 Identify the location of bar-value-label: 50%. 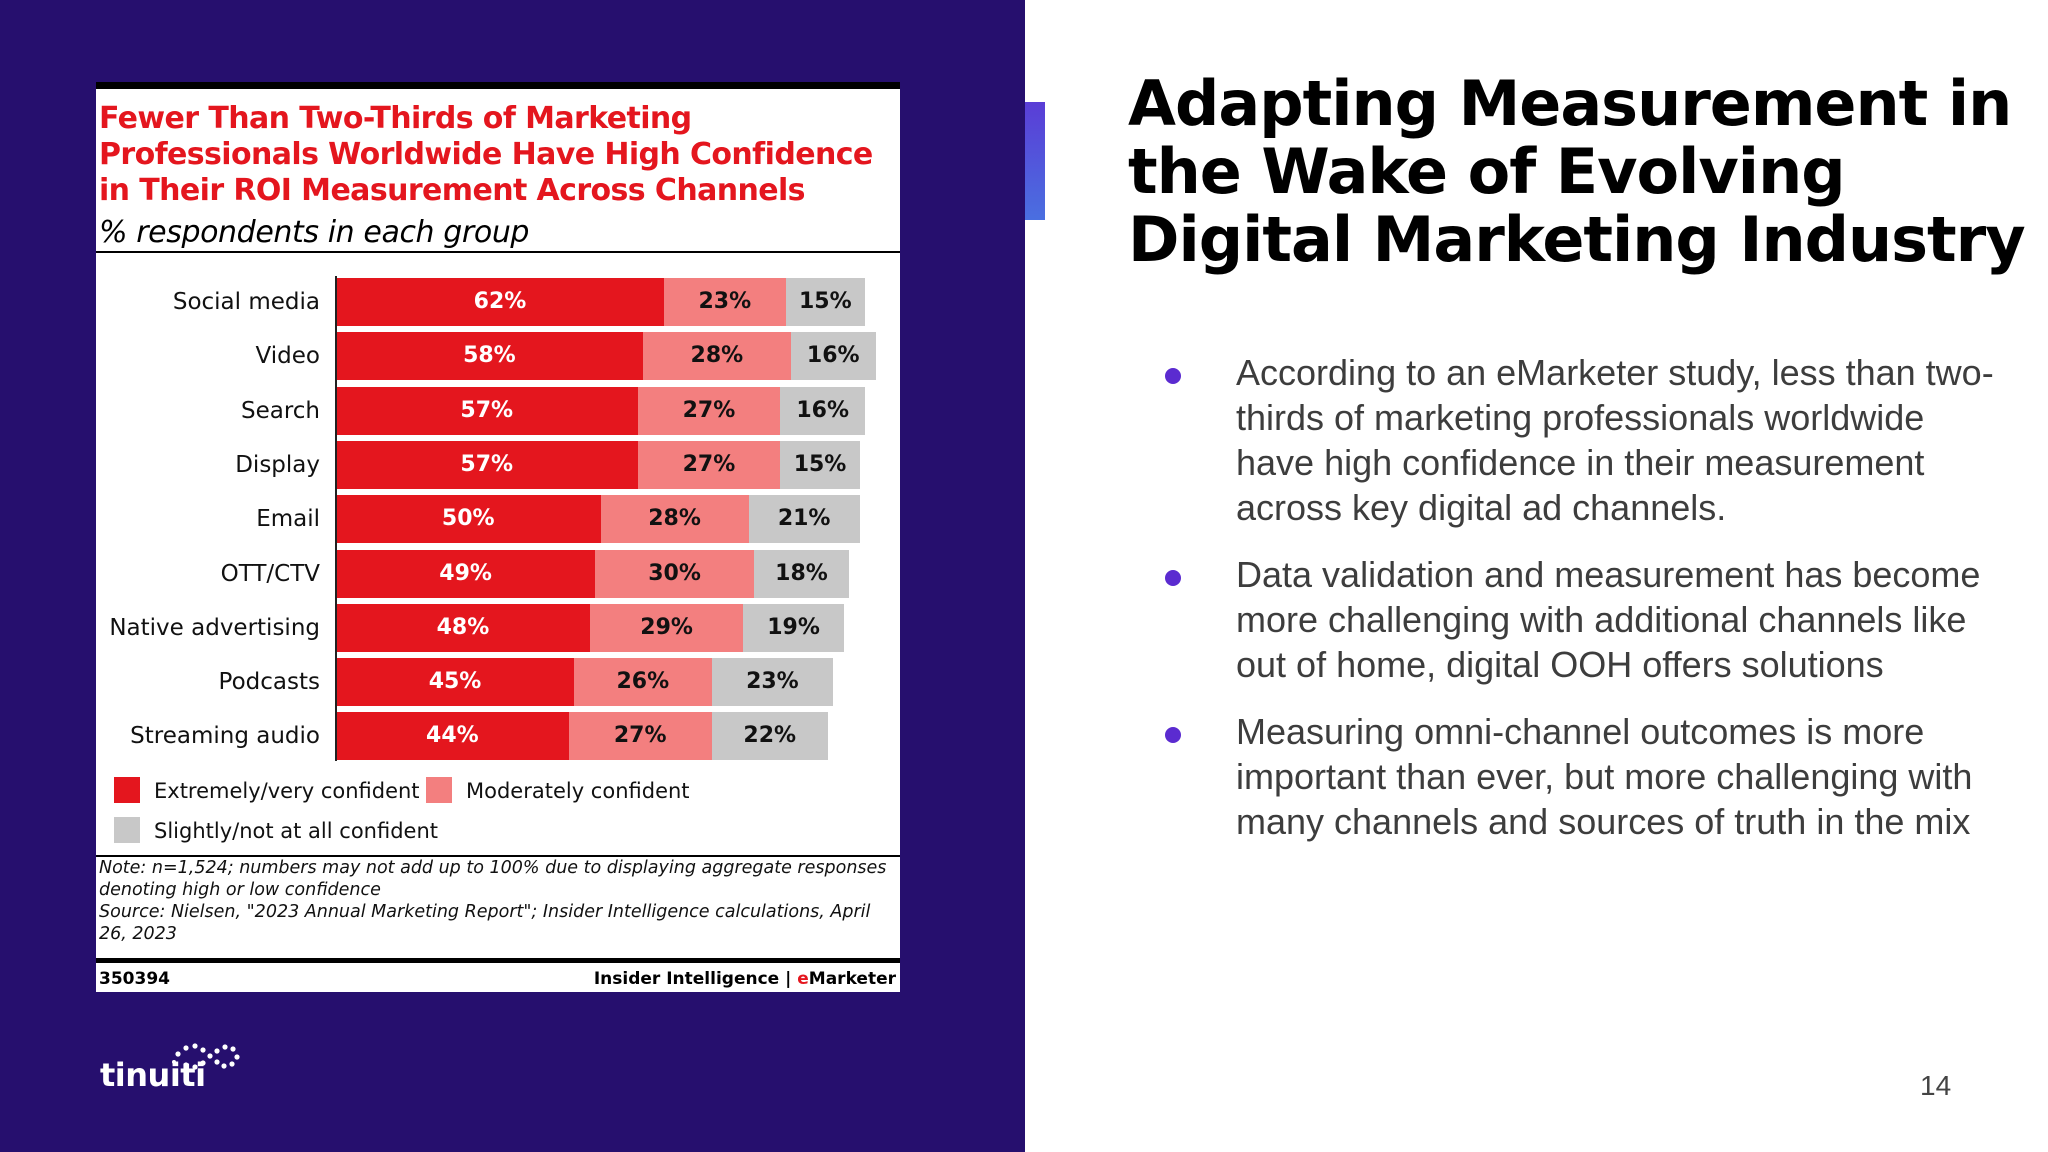
(468, 519).